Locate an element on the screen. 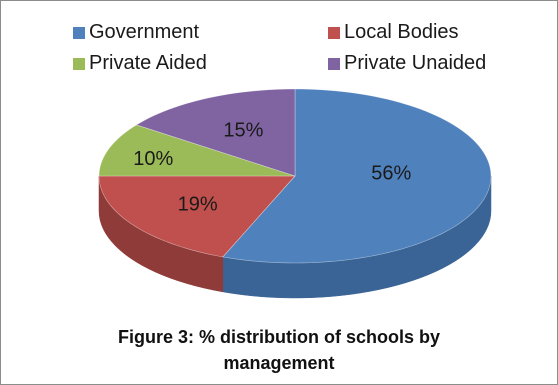 The image size is (558, 385). caption-line-2: management is located at coordinates (279, 363).